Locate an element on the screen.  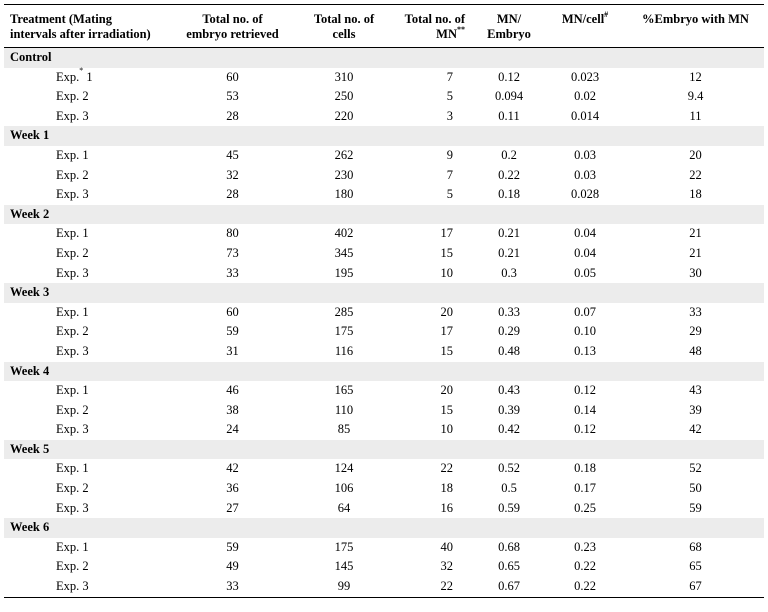
table-row: Exp. 2 32 230 7 0.22 0.03 22 is located at coordinates (384, 176).